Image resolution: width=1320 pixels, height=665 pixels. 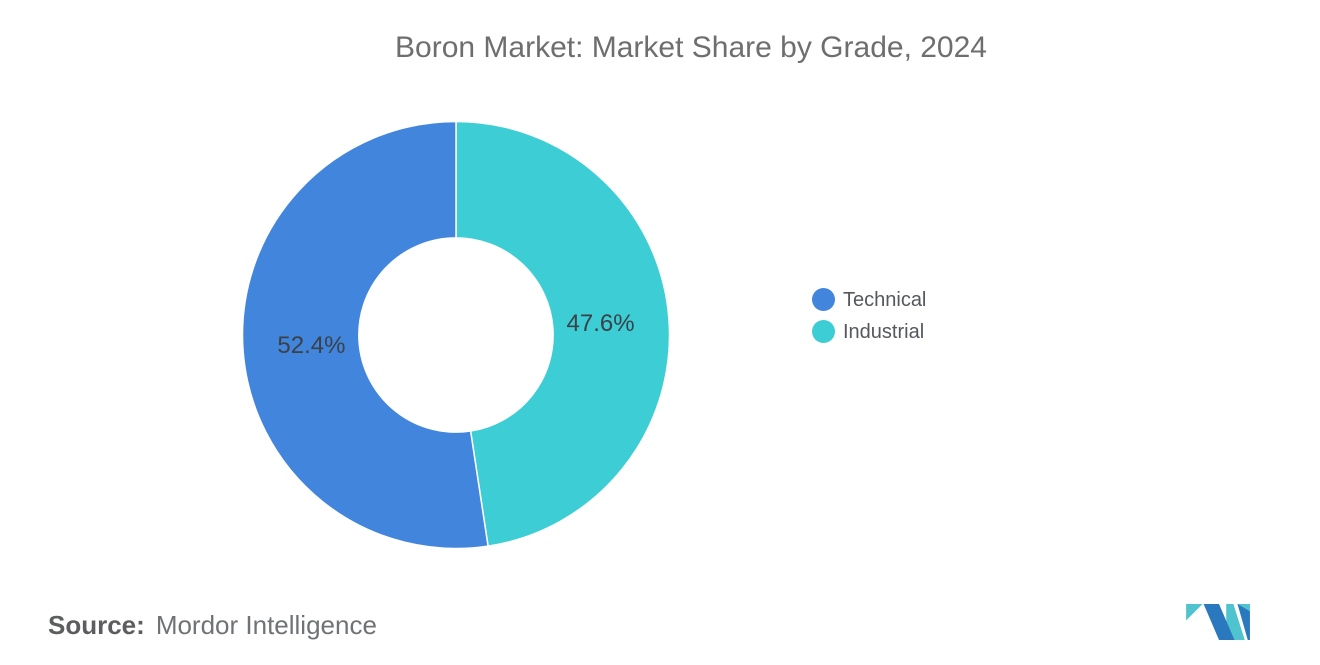 I want to click on legend-item-industrial: Industrial, so click(x=869, y=331).